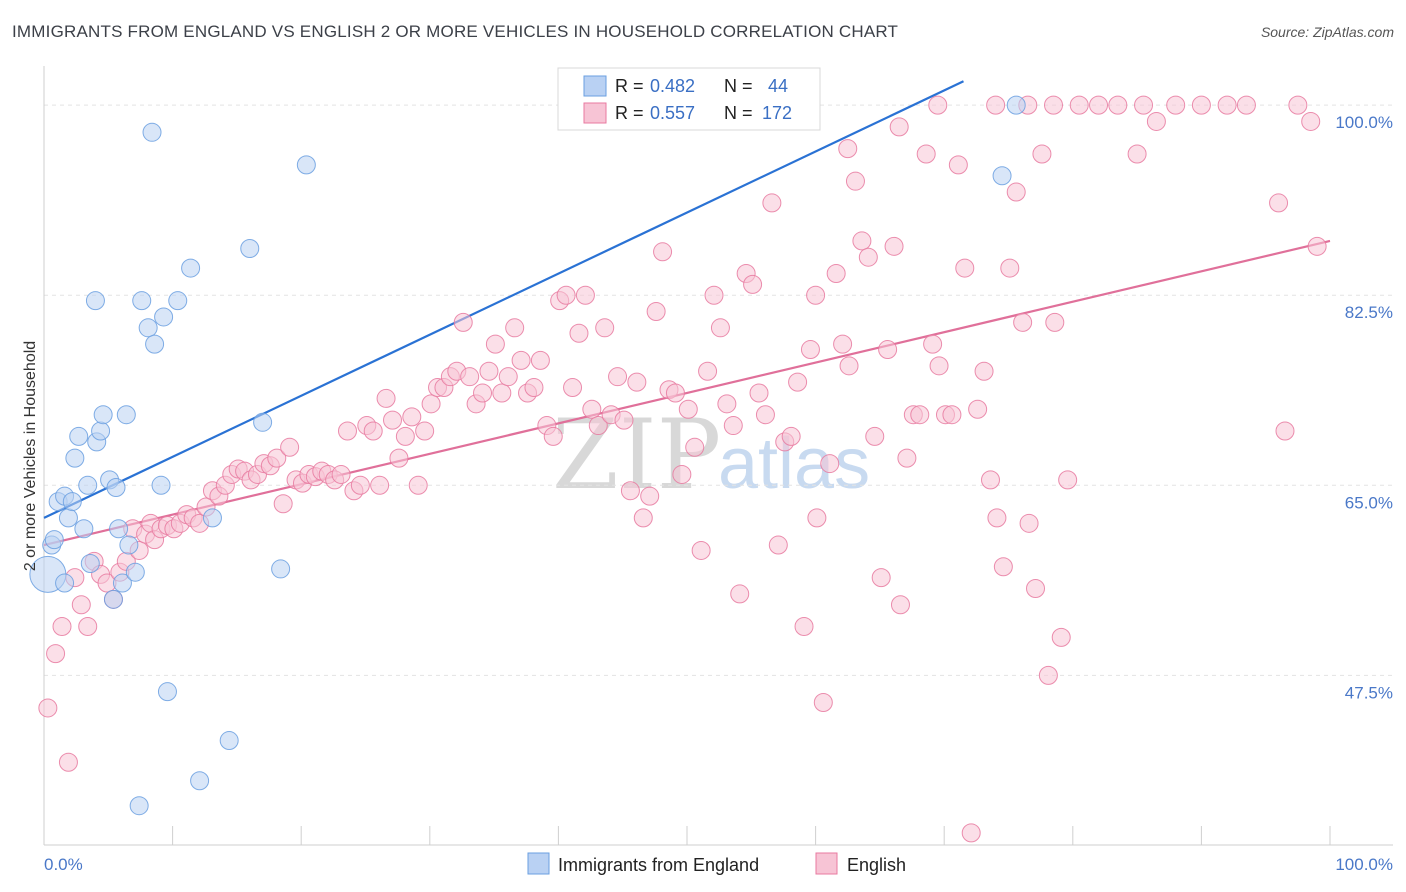 The width and height of the screenshot is (1406, 892). I want to click on y-tick-labels: 47.5% 65.0% 82.5% 100.0%, so click(1364, 407).